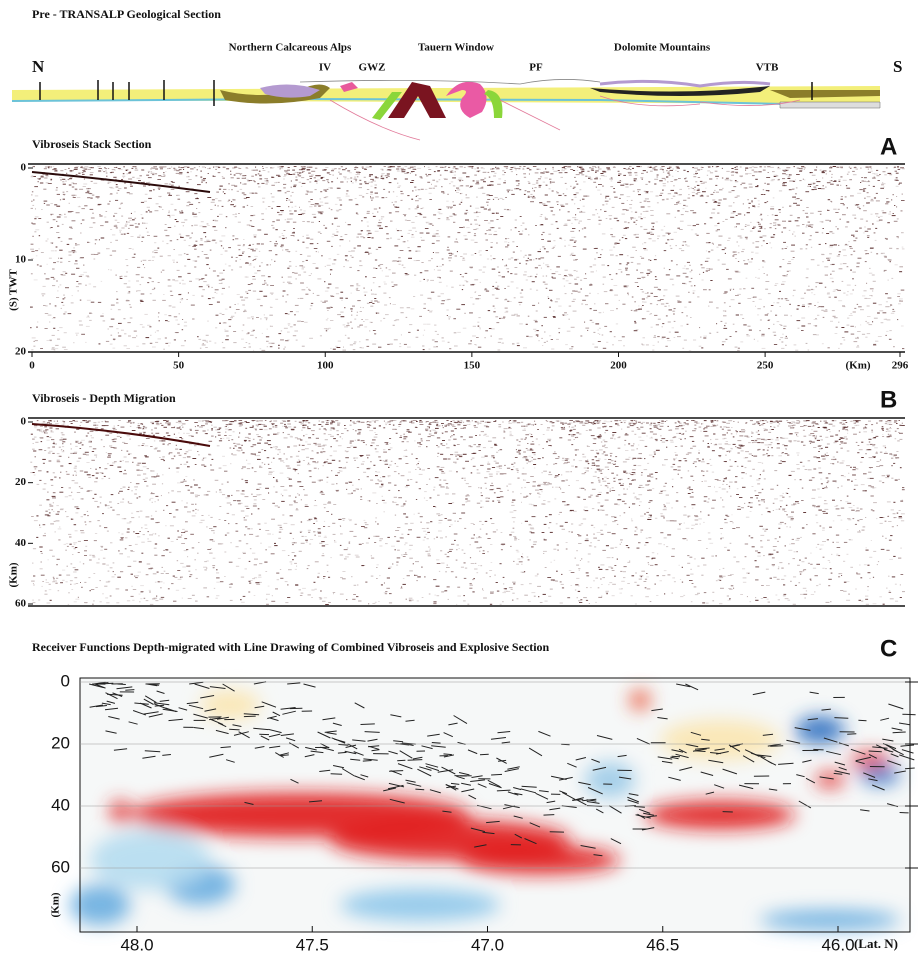  What do you see at coordinates (126, 14) in the screenshot?
I see `geo-title: Pre - TRANSALP Geological Section` at bounding box center [126, 14].